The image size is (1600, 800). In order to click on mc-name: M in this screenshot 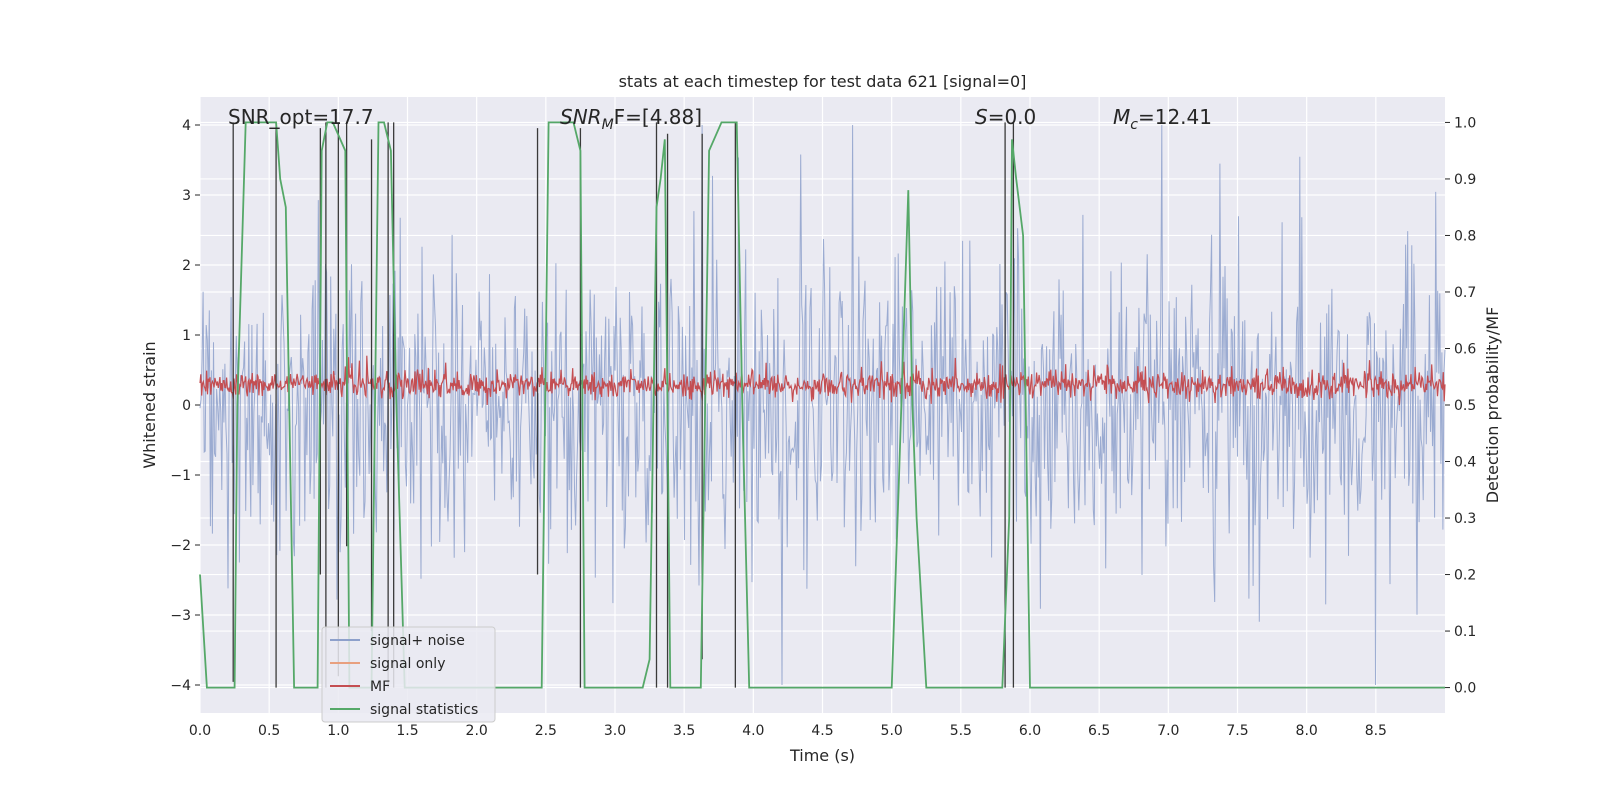, I will do `click(1121, 117)`.